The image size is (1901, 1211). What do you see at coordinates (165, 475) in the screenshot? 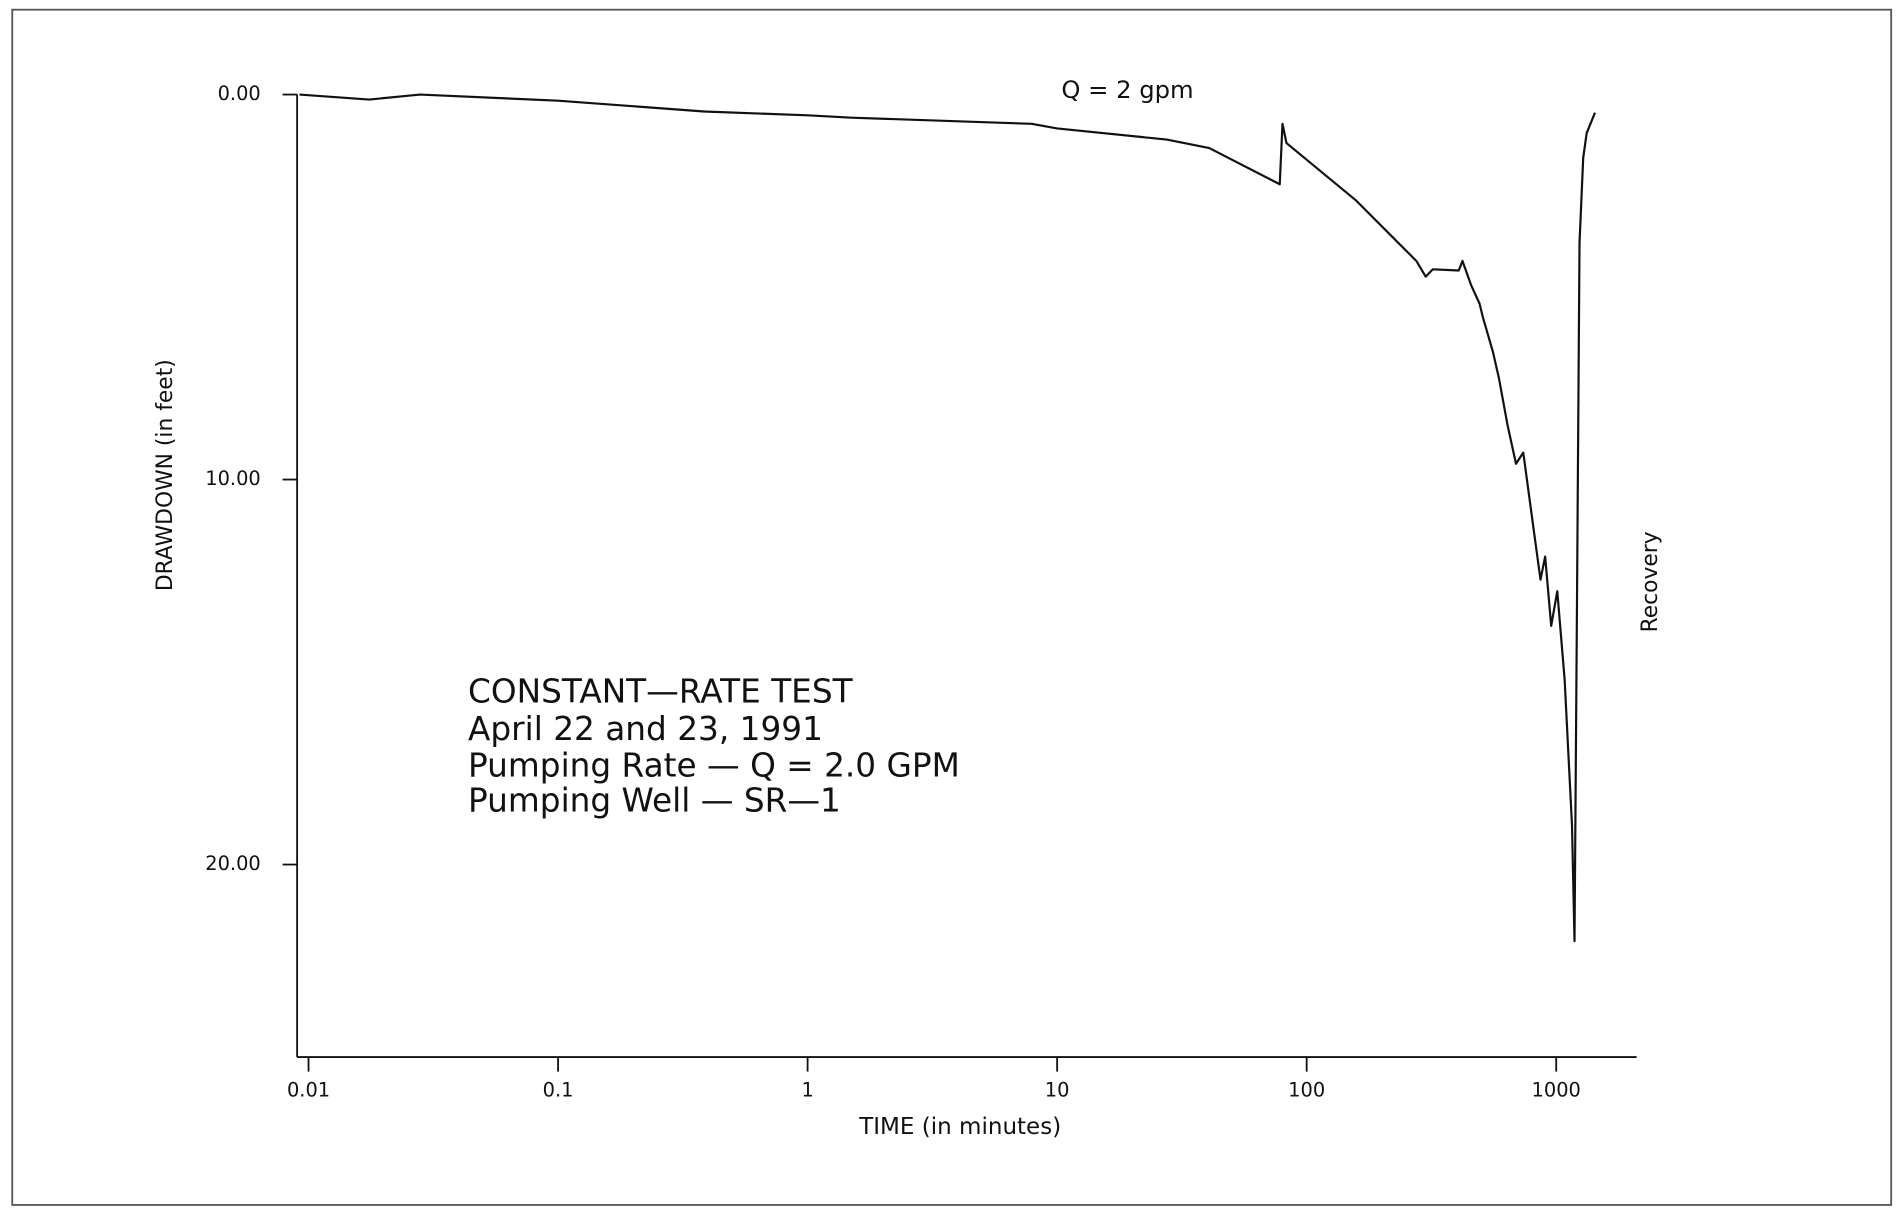
I see `y-axis-label: DRAWDOWN (in feet)` at bounding box center [165, 475].